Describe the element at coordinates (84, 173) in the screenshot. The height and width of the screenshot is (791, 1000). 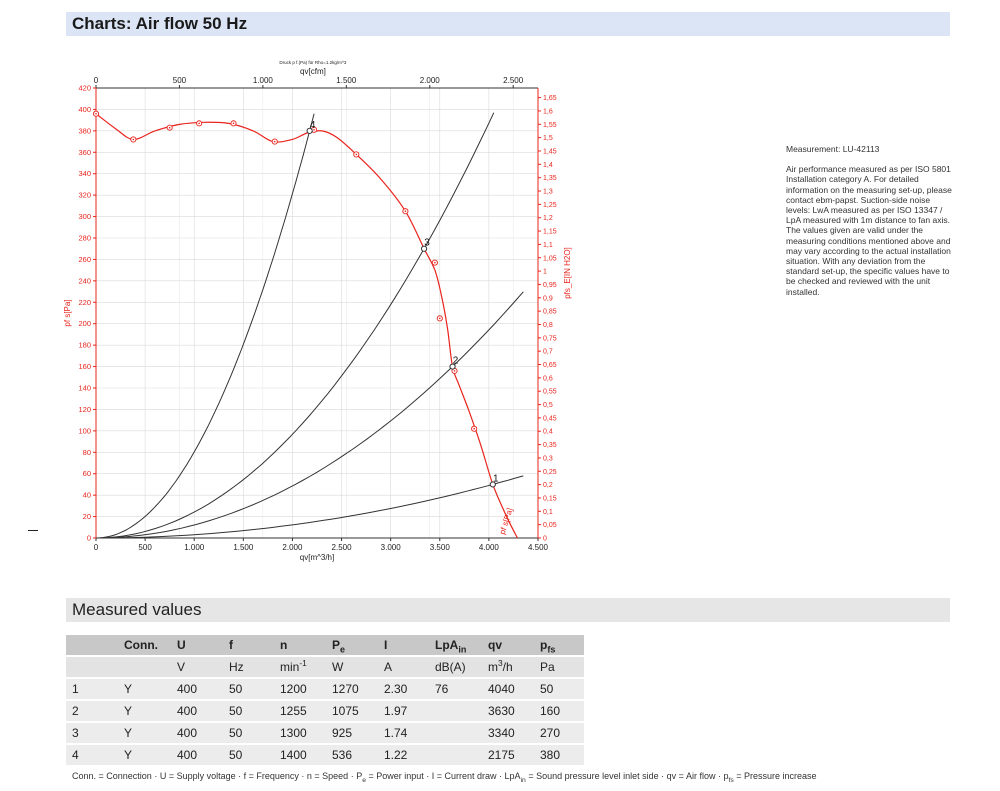
I see `y-tick-label: 340` at that location.